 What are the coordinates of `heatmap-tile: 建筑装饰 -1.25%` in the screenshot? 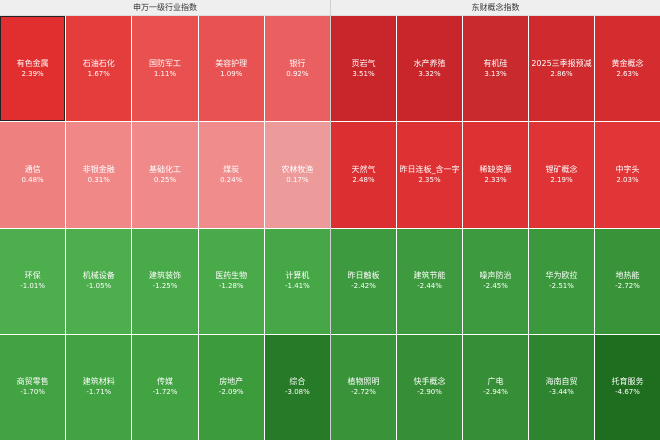 It's located at (165, 281).